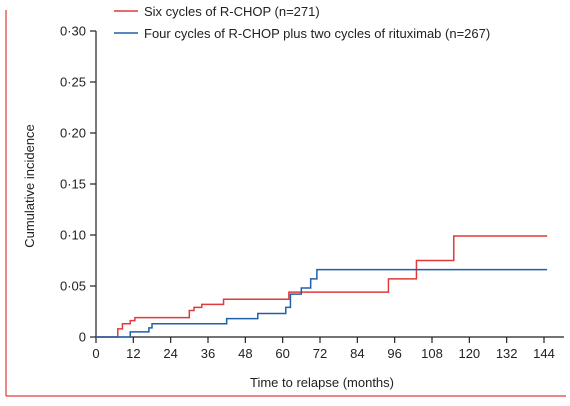  Describe the element at coordinates (282, 353) in the screenshot. I see `x-tick-label: 60` at that location.